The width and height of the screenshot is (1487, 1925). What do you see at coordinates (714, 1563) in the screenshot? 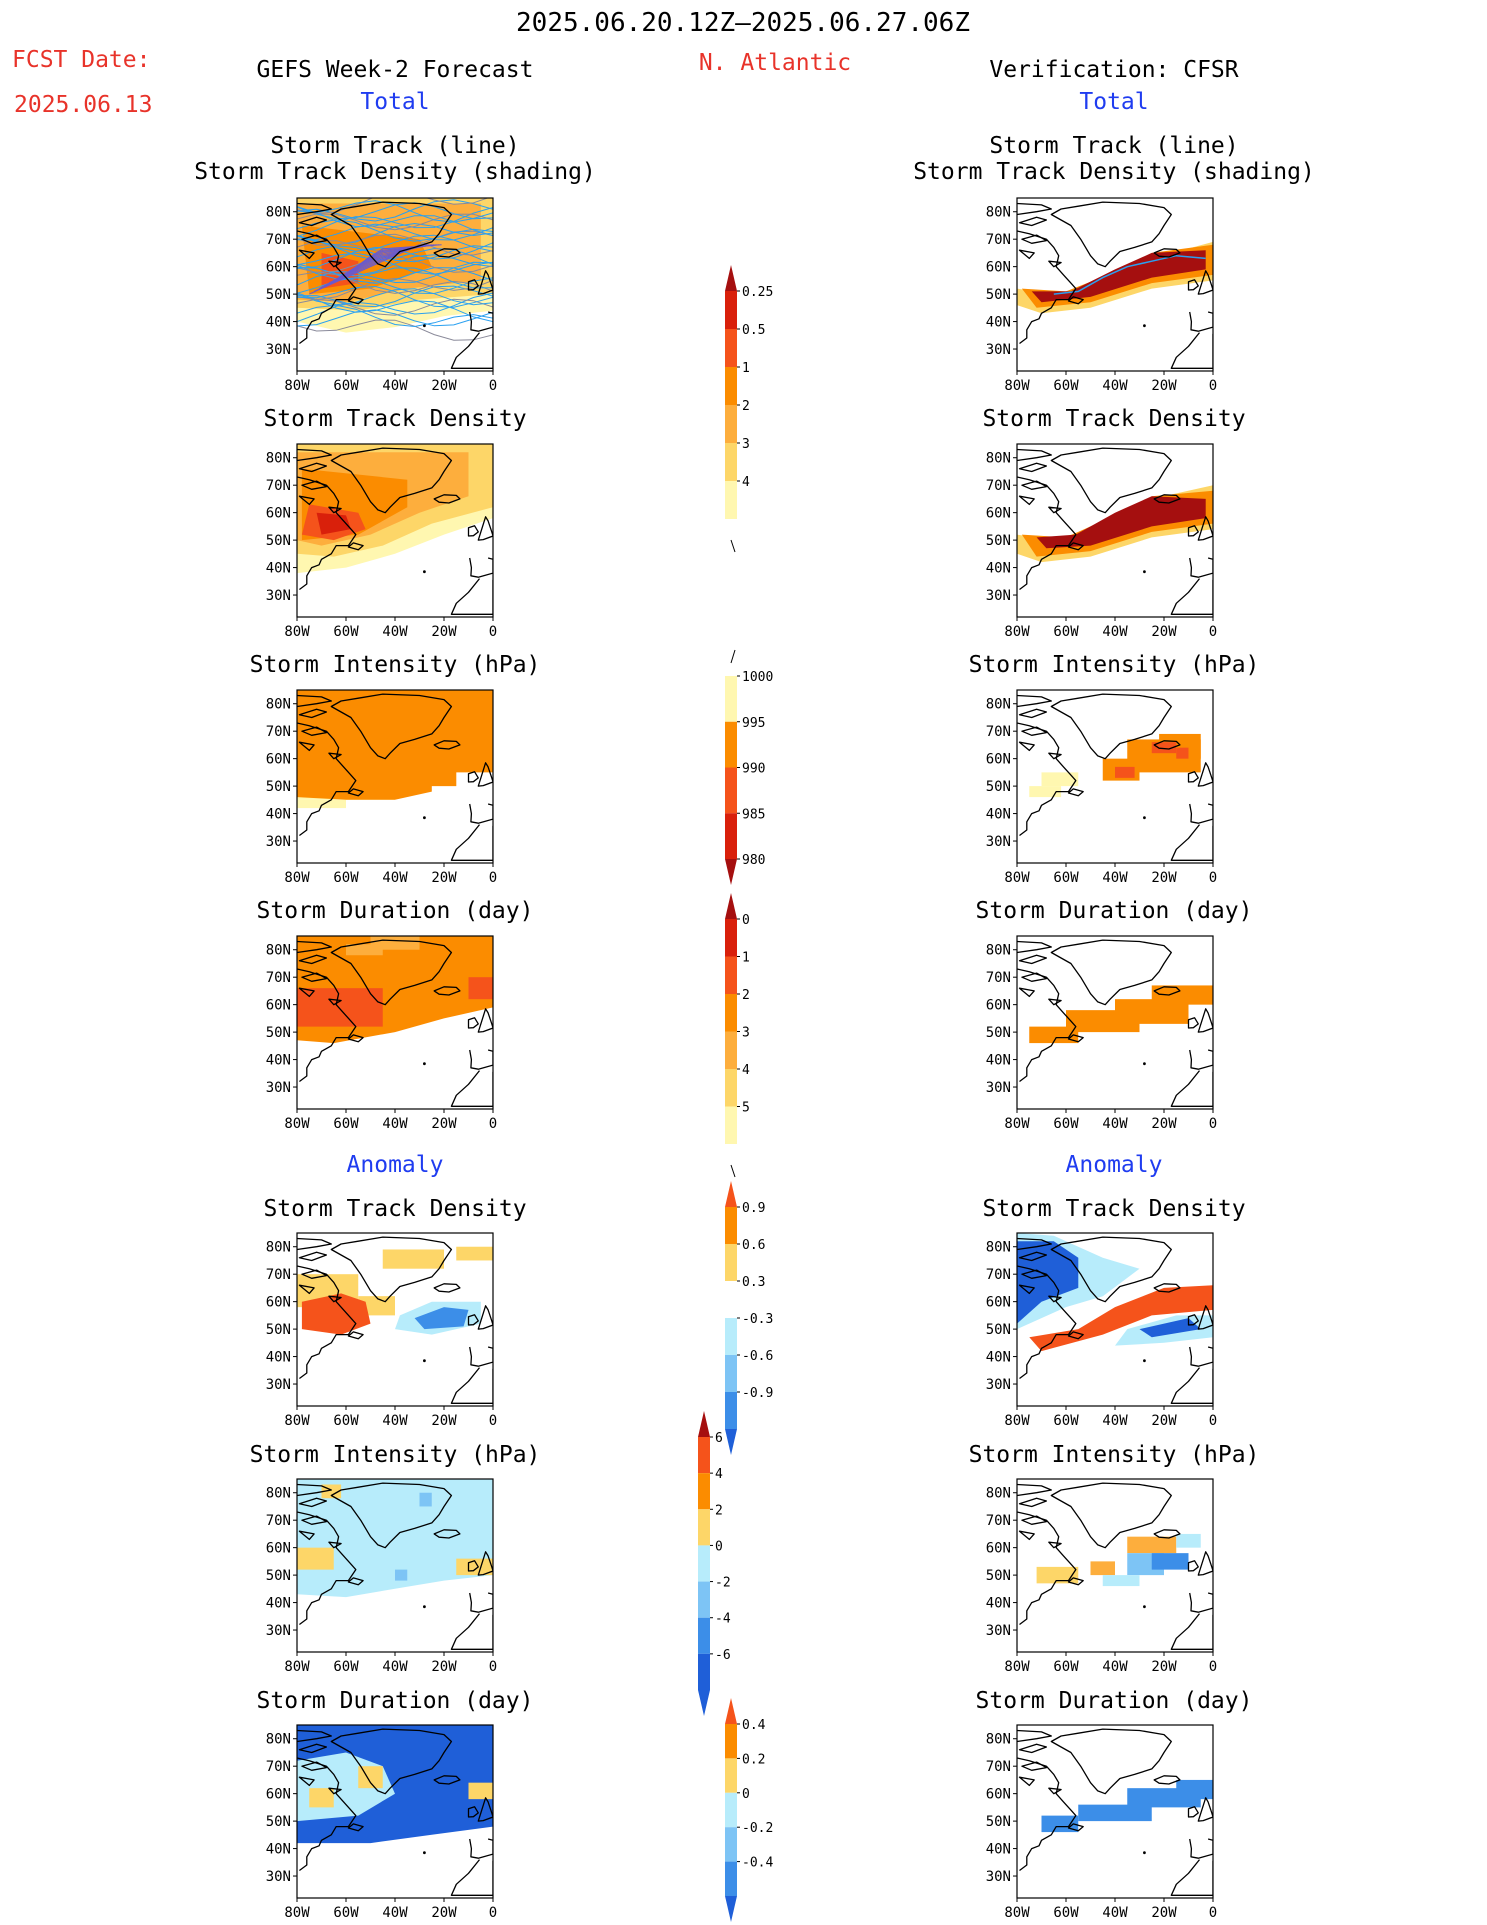
I see `intensity-anomaly-colorbar: 6 4 2 0 -2 -4 -6` at bounding box center [714, 1563].